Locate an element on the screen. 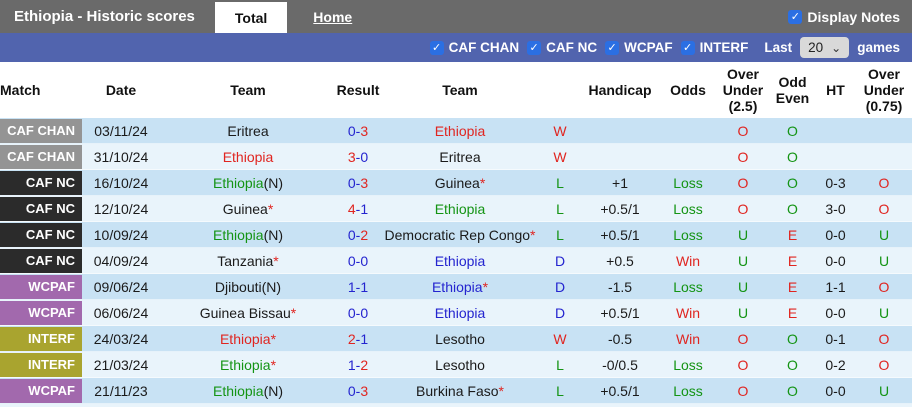 Image resolution: width=912 pixels, height=407 pixels. competition-badge: WCPAF is located at coordinates (41, 286).